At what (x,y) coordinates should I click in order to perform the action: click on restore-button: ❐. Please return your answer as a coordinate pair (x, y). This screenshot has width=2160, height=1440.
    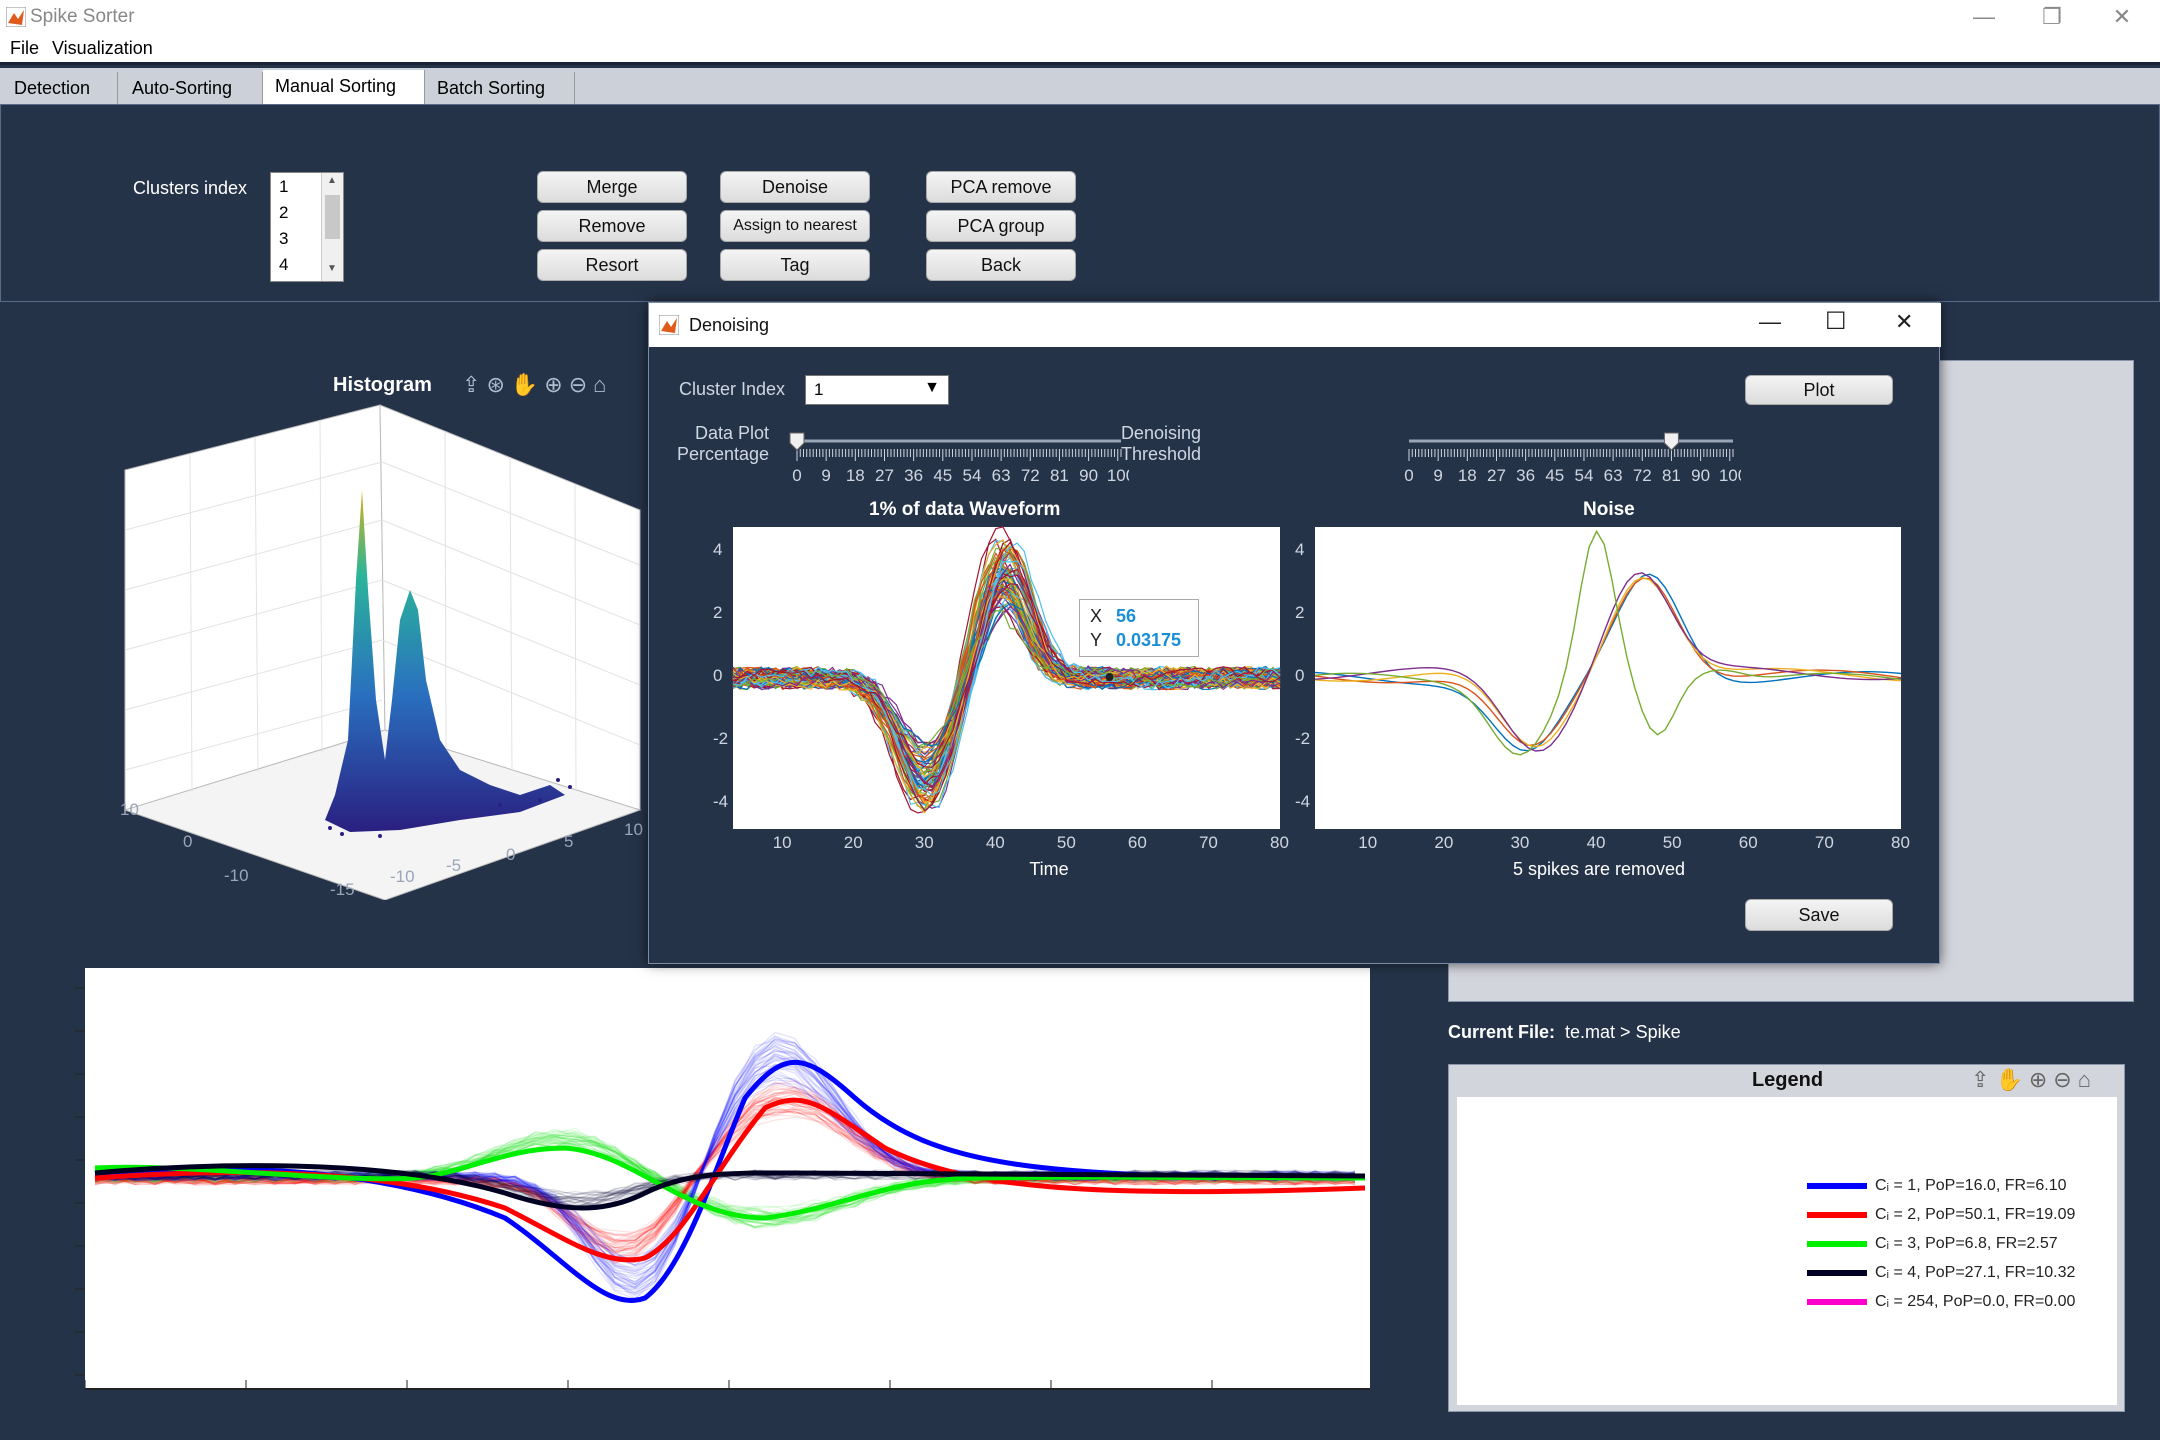
    Looking at the image, I should click on (2052, 16).